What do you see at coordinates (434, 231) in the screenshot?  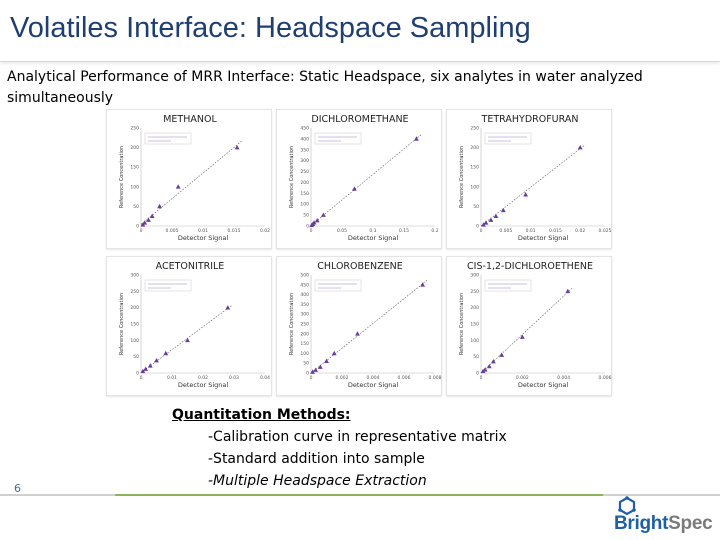 I see `x-tick-label: 0.2` at bounding box center [434, 231].